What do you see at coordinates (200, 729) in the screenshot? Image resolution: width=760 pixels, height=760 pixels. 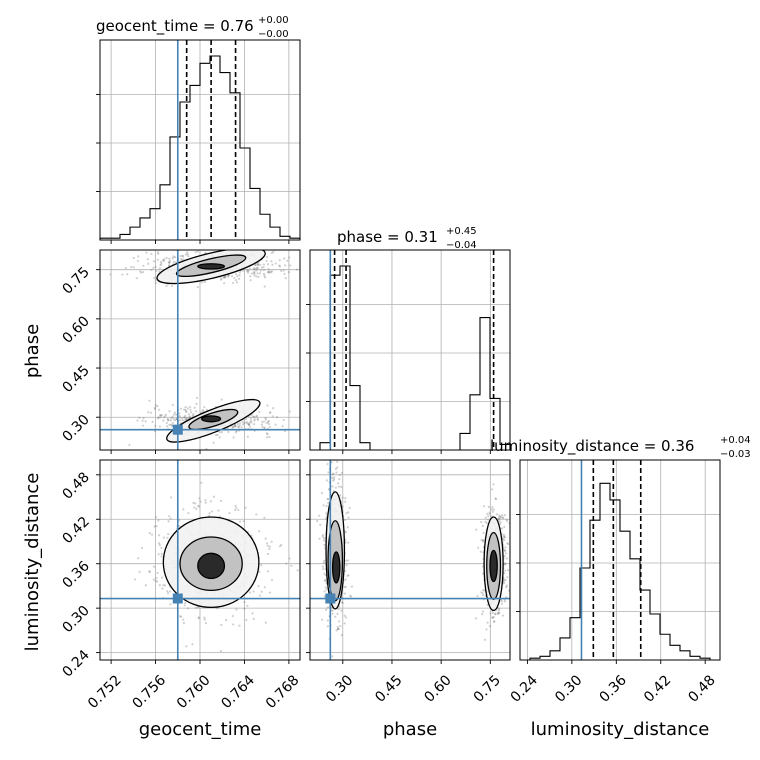 I see `xlabel-geocent-time: geocent_time` at bounding box center [200, 729].